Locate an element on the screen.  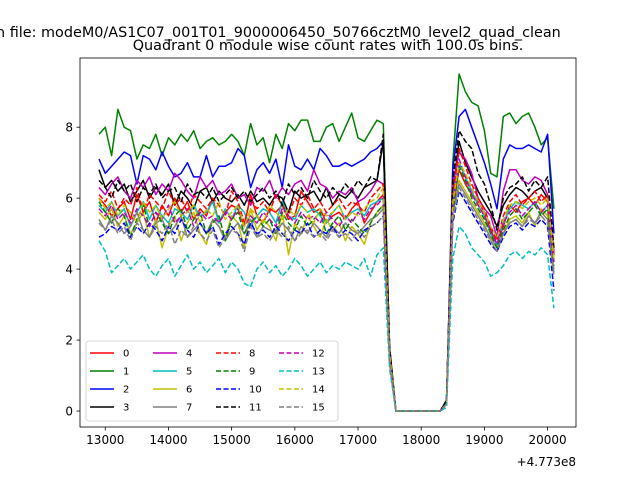
legend-label-7: 7 is located at coordinates (189, 408).